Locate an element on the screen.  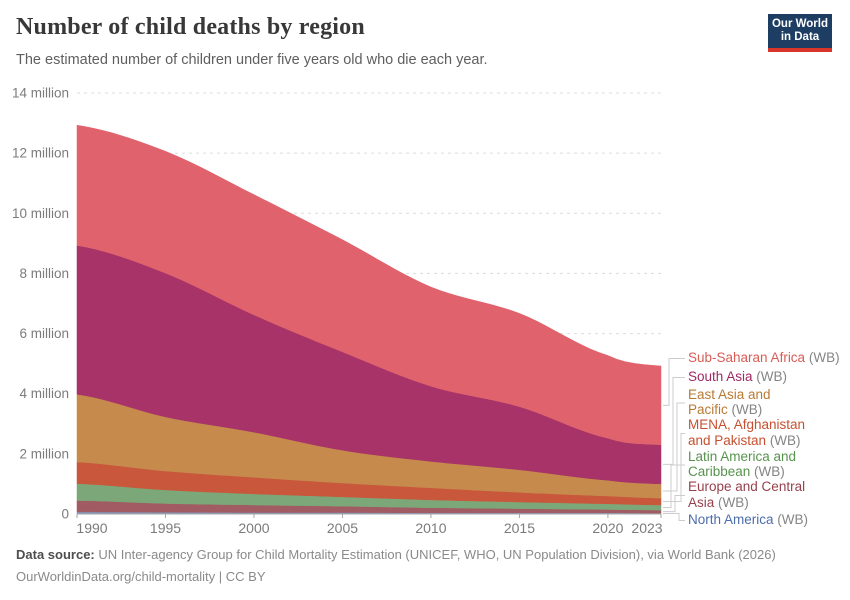
legend-item-europe-and-central-asia: Europe and Central Asia (WB) is located at coordinates (746, 494).